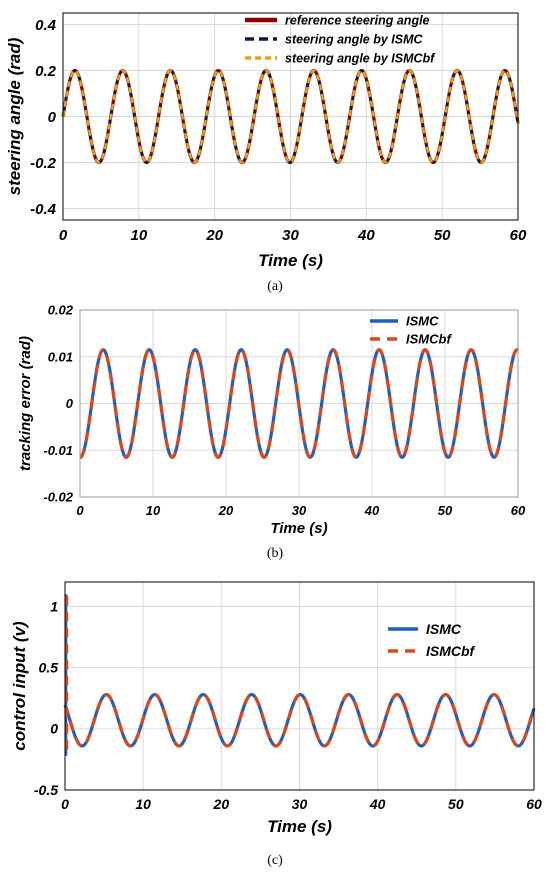 The width and height of the screenshot is (550, 880). What do you see at coordinates (49, 668) in the screenshot?
I see `y-tick-label: 0.5` at bounding box center [49, 668].